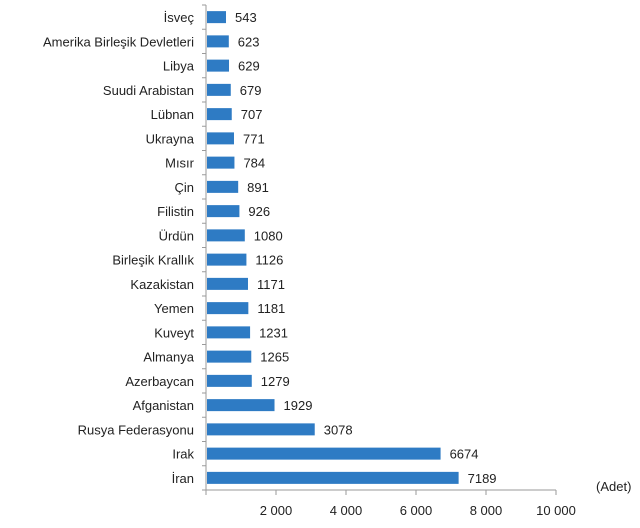 The height and width of the screenshot is (528, 640). Describe the element at coordinates (271, 284) in the screenshot. I see `data-label: 1171` at that location.